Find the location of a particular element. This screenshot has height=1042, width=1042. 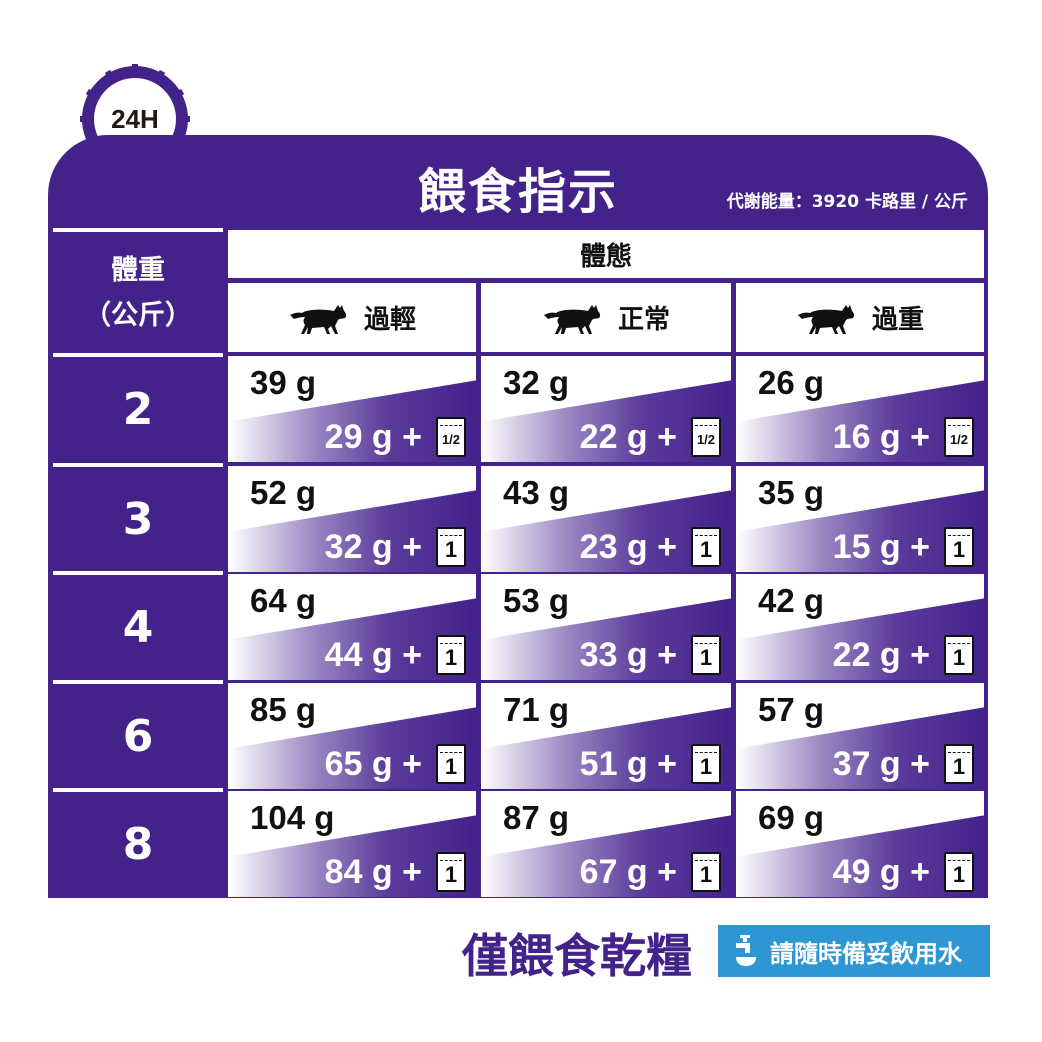

dry-only-amount: 26 g is located at coordinates (791, 382).